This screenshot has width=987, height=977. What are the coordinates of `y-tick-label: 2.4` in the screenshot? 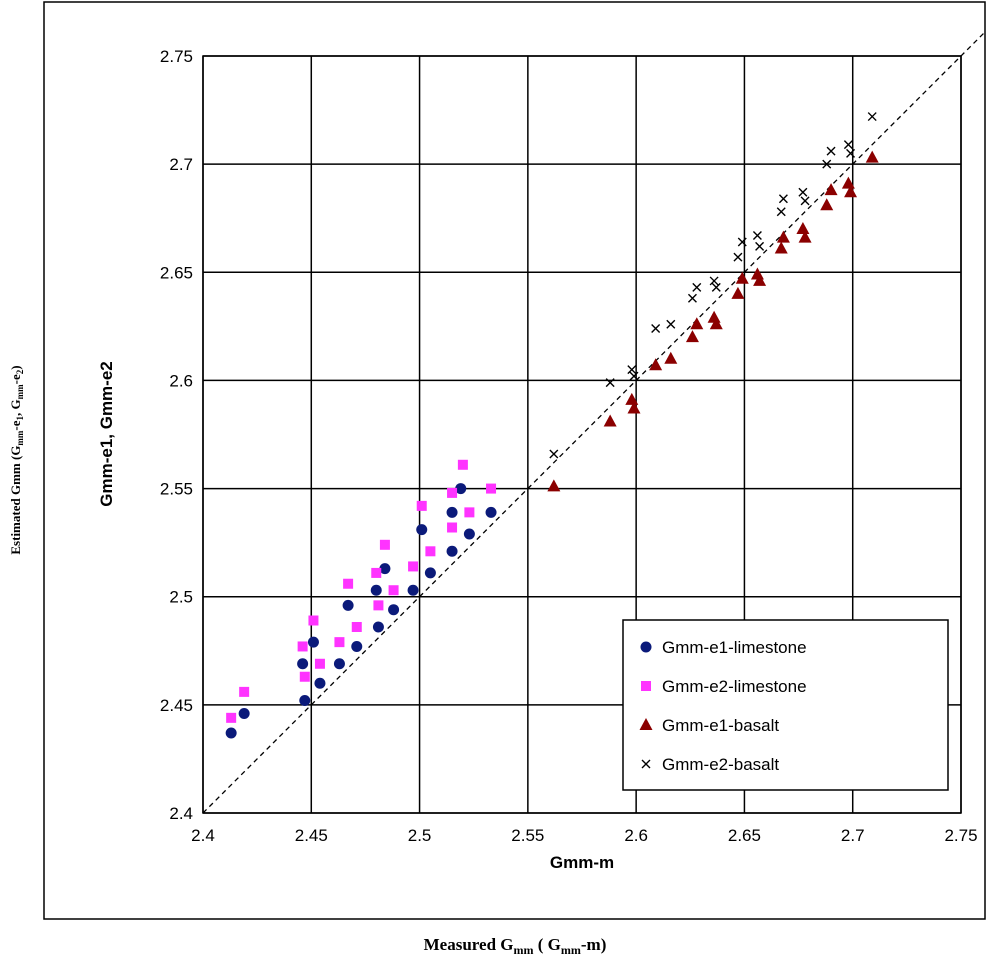 It's located at (181, 813).